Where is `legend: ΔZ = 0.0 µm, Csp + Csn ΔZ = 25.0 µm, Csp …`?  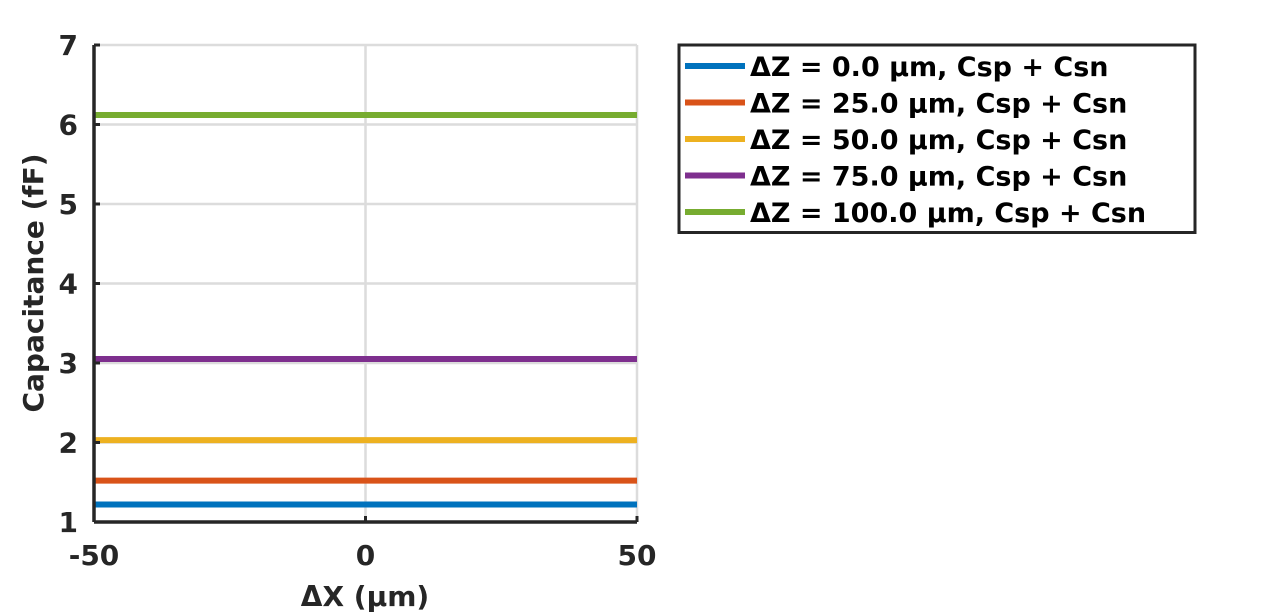 legend: ΔZ = 0.0 µm, Csp + Csn ΔZ = 25.0 µm, Csp … is located at coordinates (937, 138).